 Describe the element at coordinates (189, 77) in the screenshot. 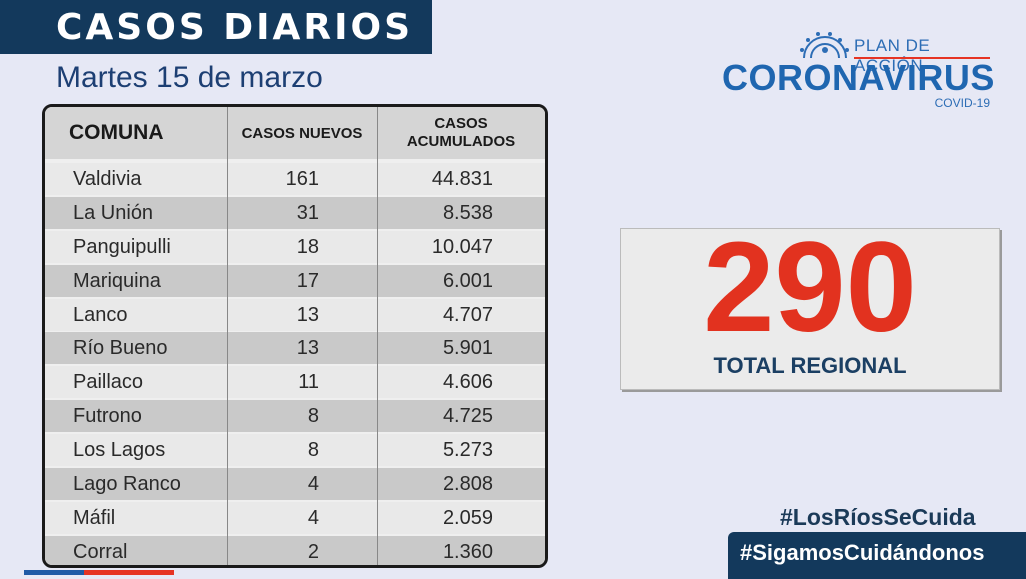

I see `date-label: Martes 15 de marzo` at that location.